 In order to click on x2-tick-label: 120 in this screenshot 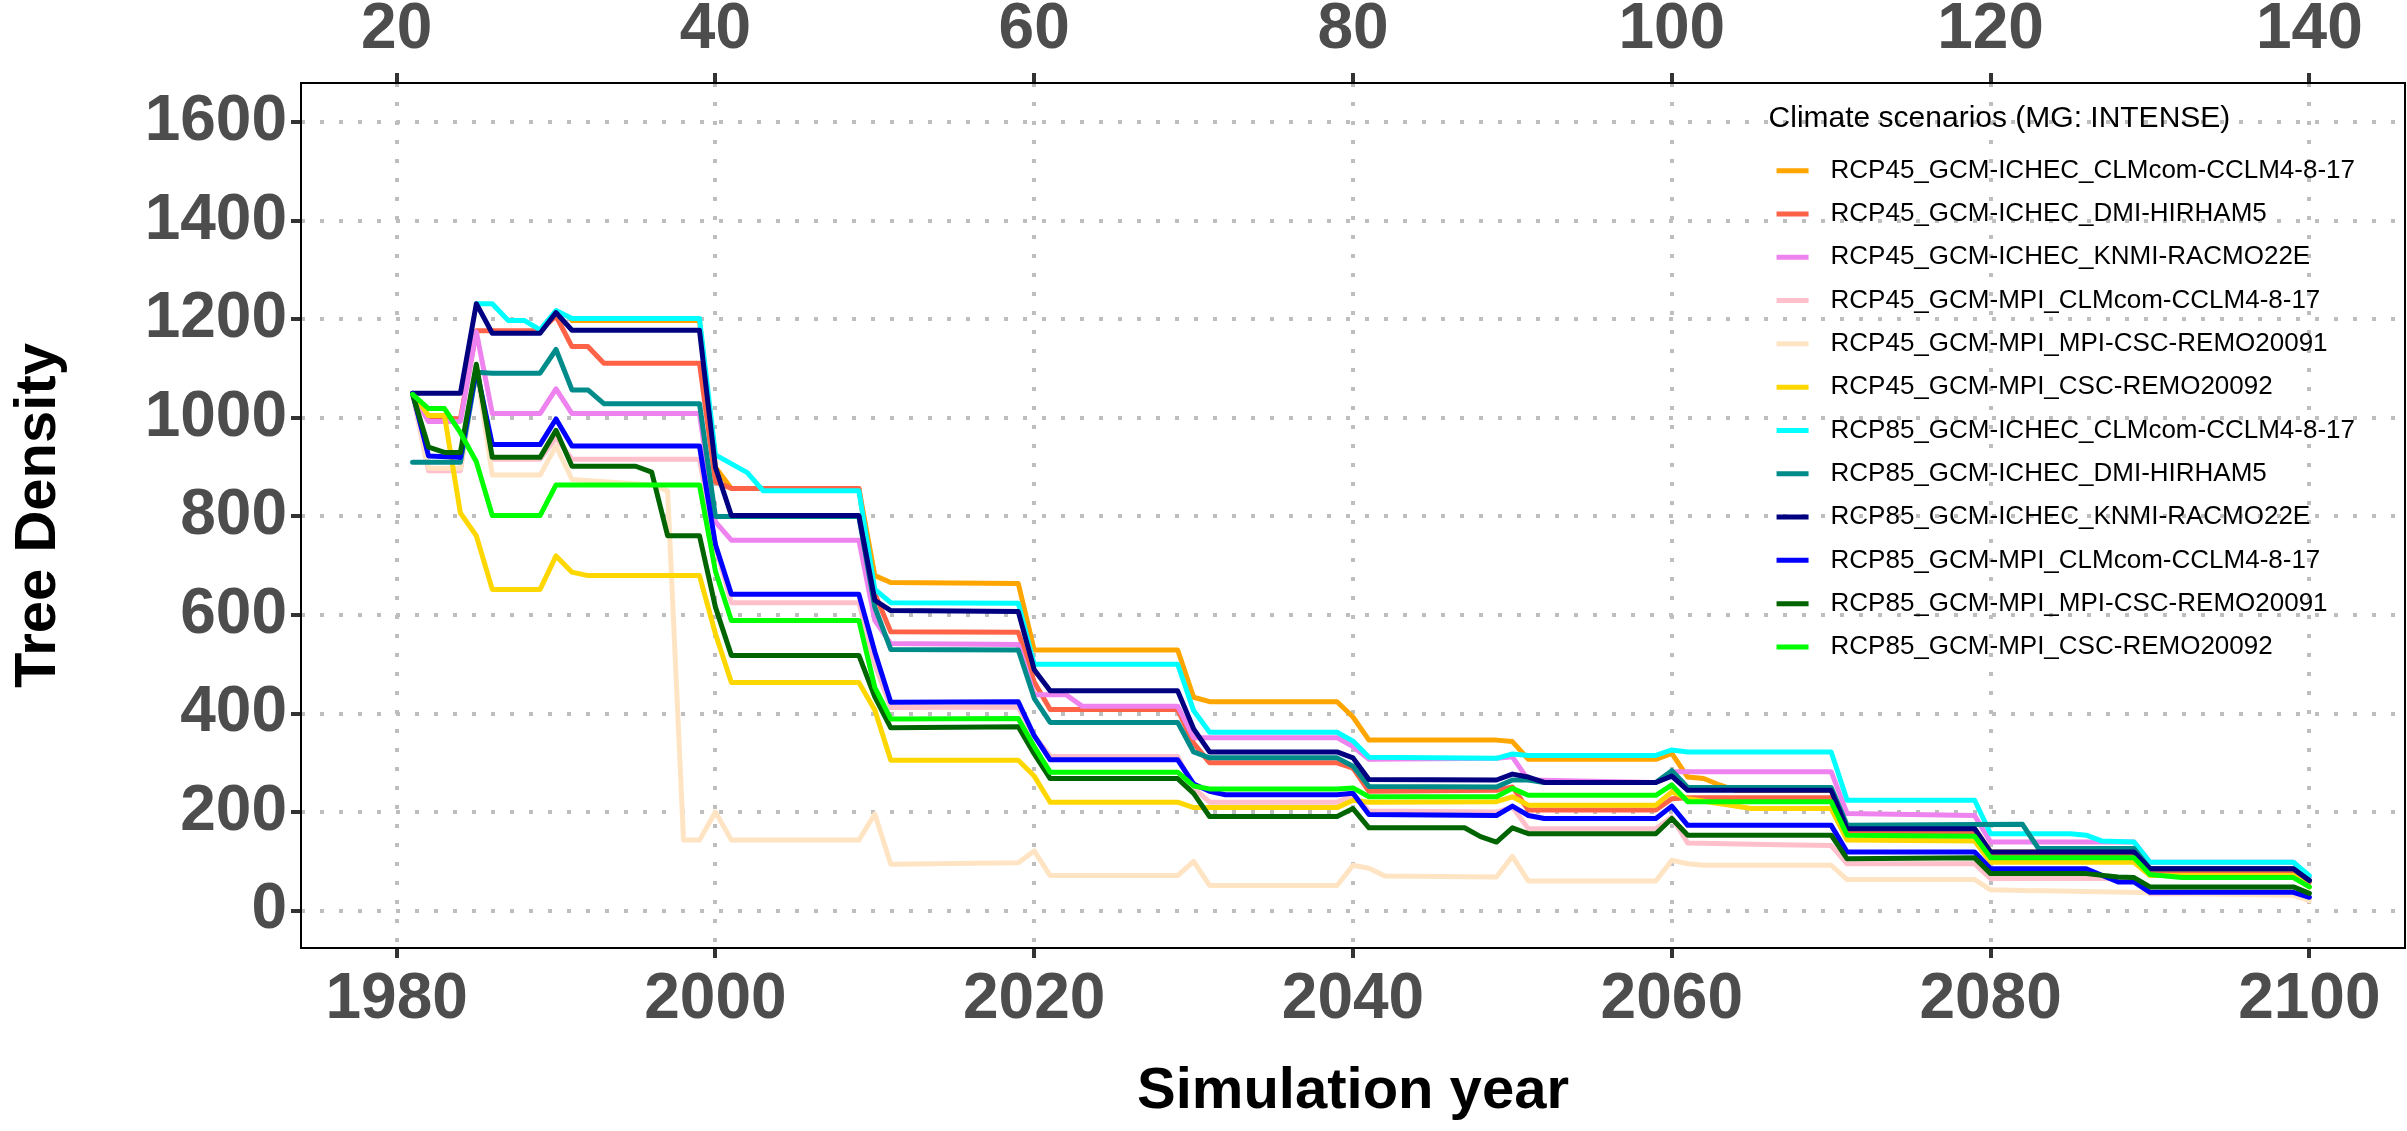, I will do `click(1990, 31)`.